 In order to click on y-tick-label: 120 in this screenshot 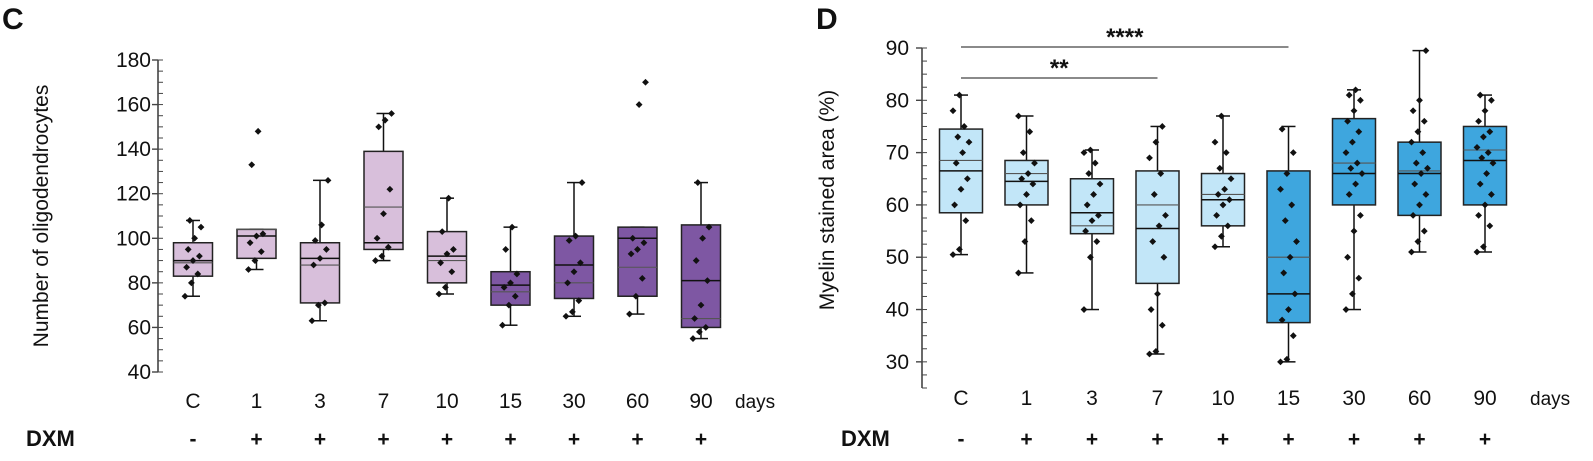, I will do `click(133, 194)`.